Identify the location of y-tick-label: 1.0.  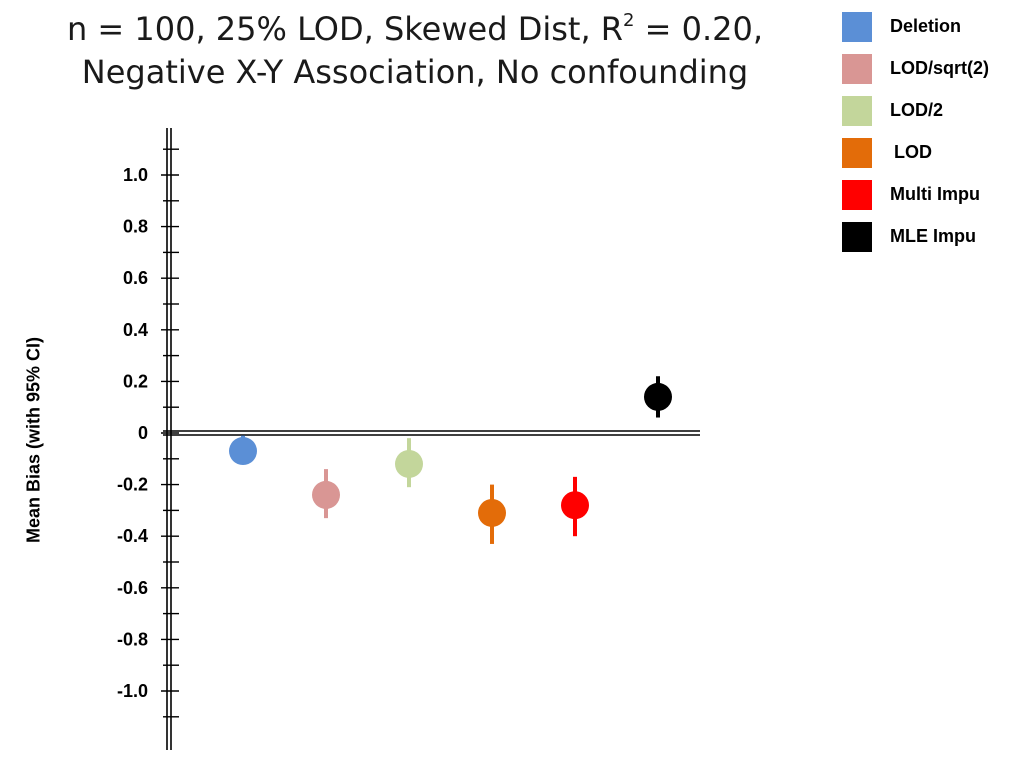
(135, 175).